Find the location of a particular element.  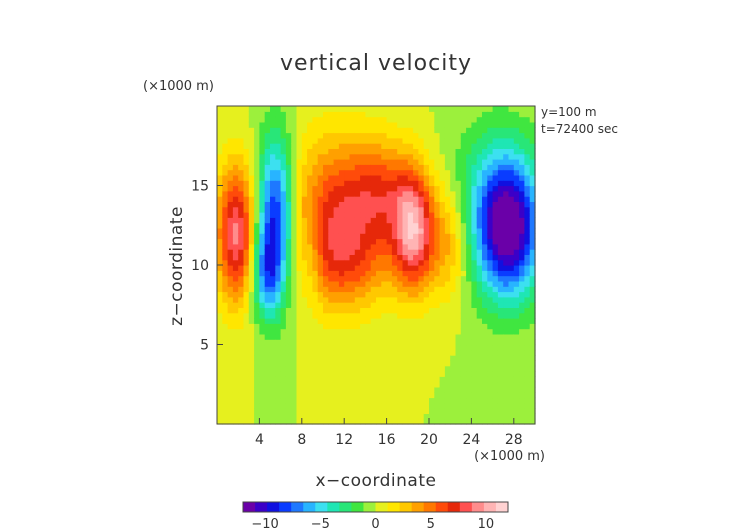

y-axis-label: z−coordinate is located at coordinates (177, 266).